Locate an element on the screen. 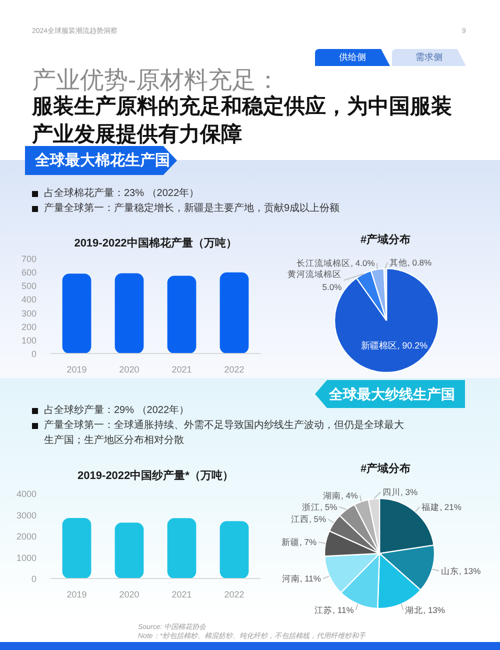  slice-label: 新疆, 7% is located at coordinates (300, 542).